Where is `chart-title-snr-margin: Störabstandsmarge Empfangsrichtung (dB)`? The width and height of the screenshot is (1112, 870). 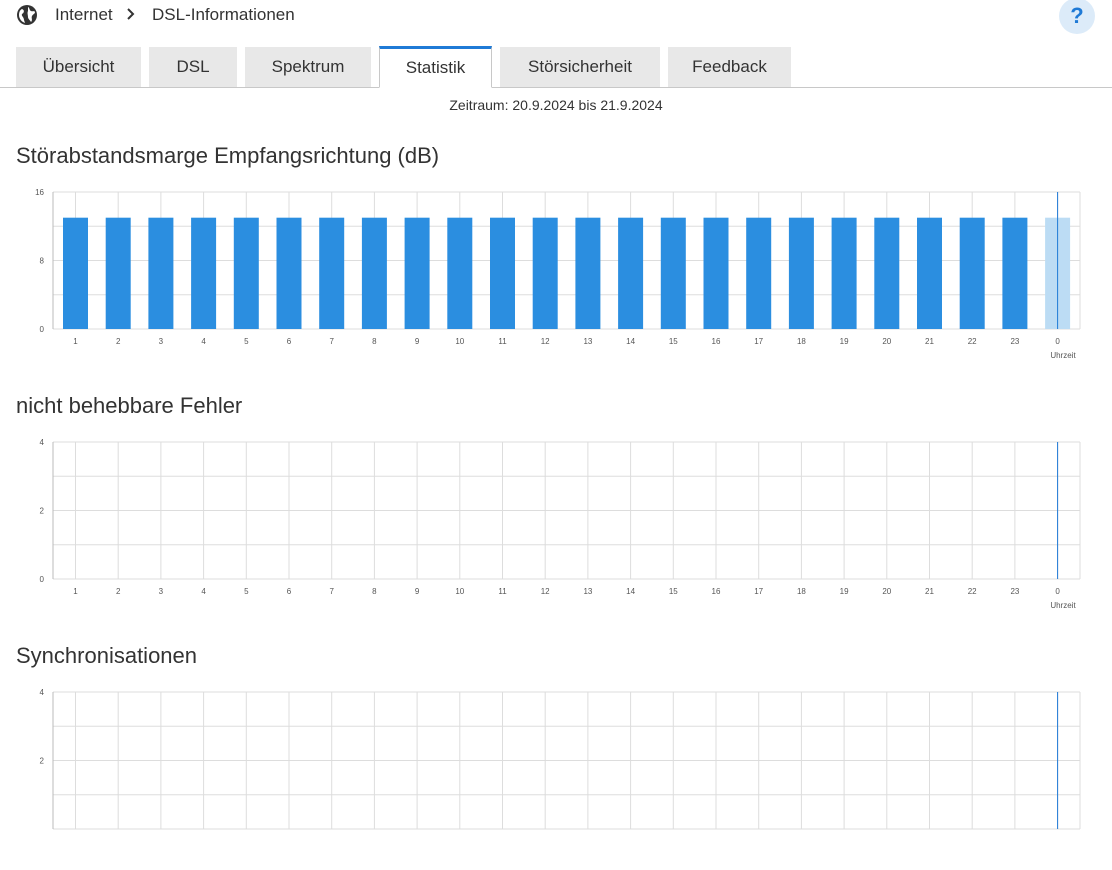 chart-title-snr-margin: Störabstandsmarge Empfangsrichtung (dB) is located at coordinates (228, 155).